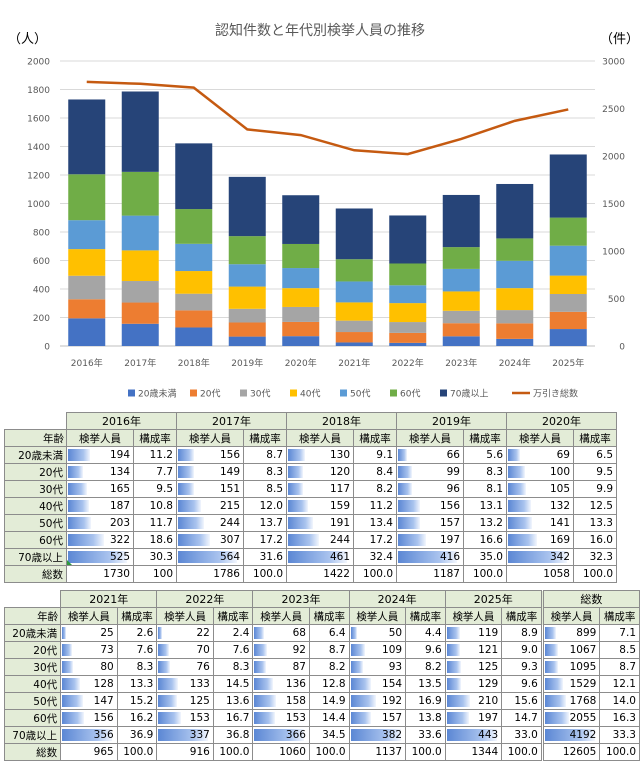  What do you see at coordinates (354, 363) in the screenshot?
I see `x-tick-label: 2021年` at bounding box center [354, 363].